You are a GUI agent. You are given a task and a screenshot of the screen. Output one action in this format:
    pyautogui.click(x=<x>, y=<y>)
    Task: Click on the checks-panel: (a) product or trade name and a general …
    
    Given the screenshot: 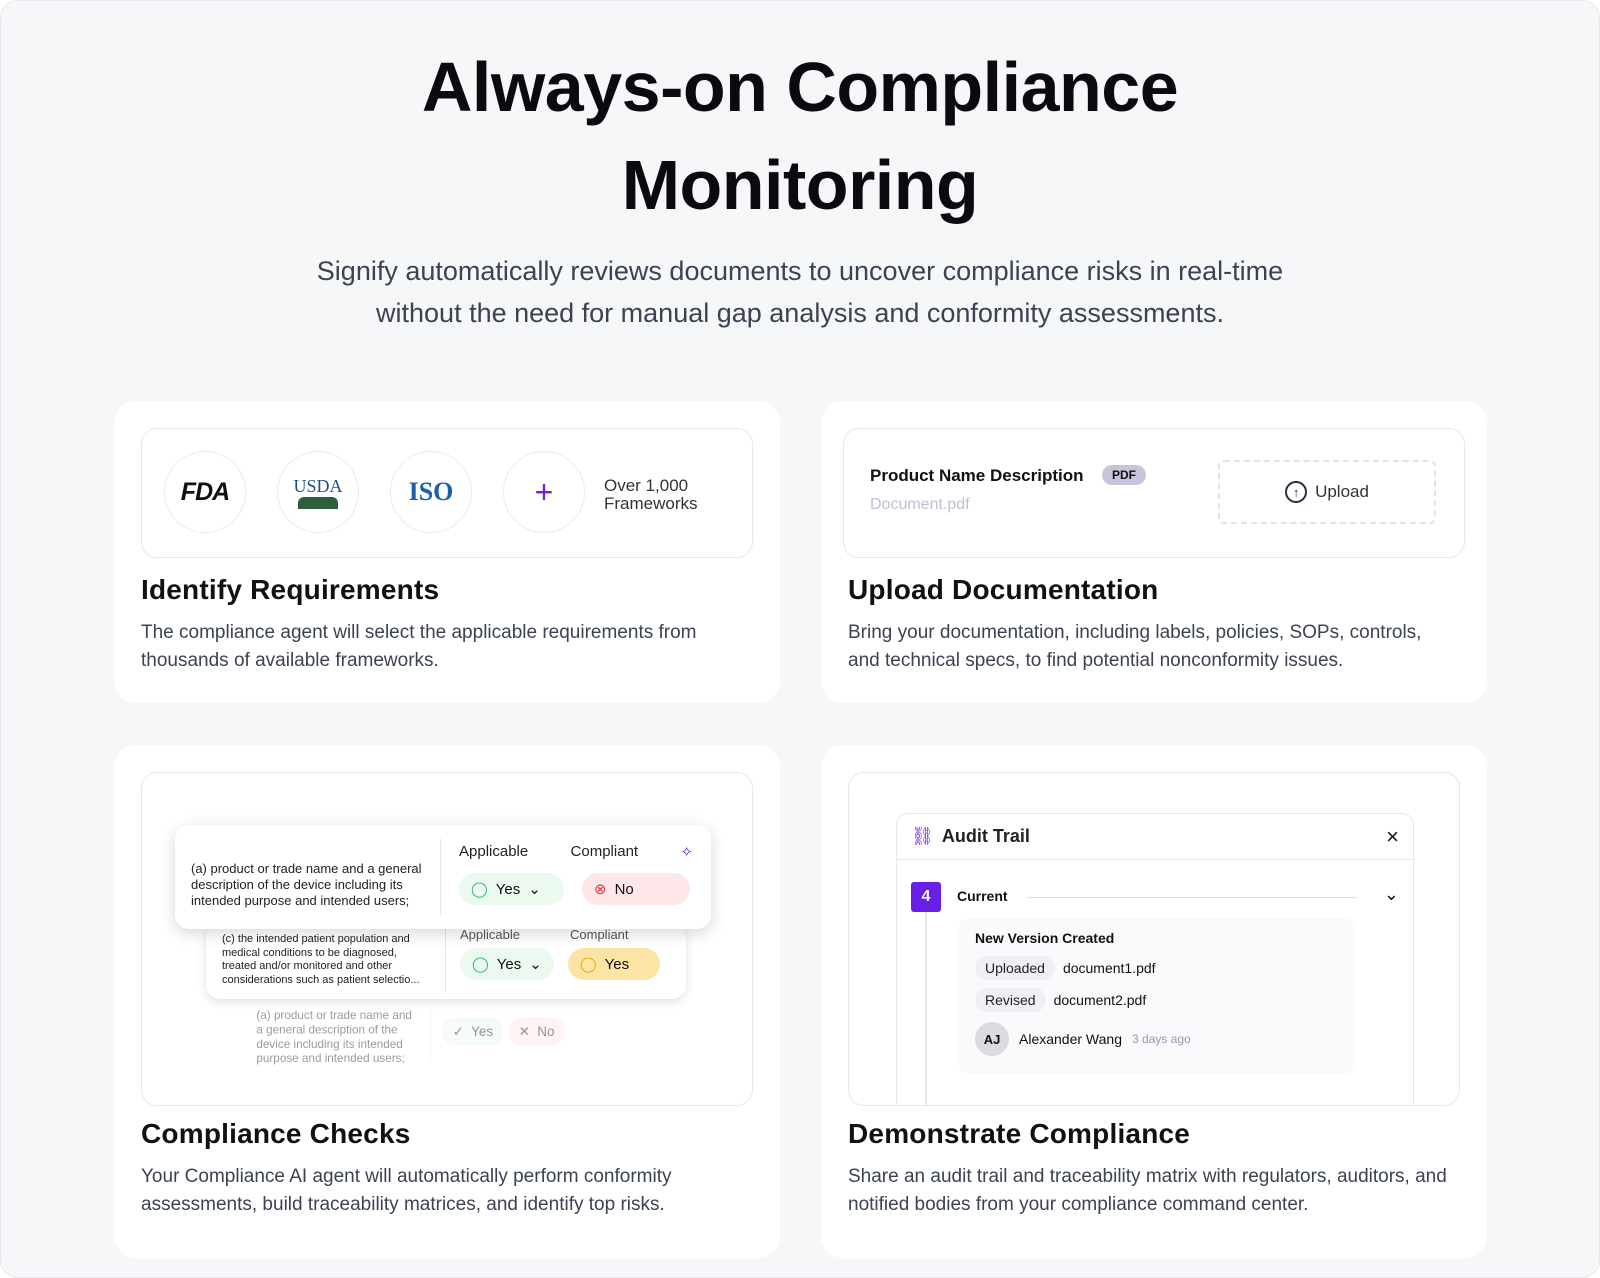 What is the action you would take?
    pyautogui.click(x=447, y=939)
    